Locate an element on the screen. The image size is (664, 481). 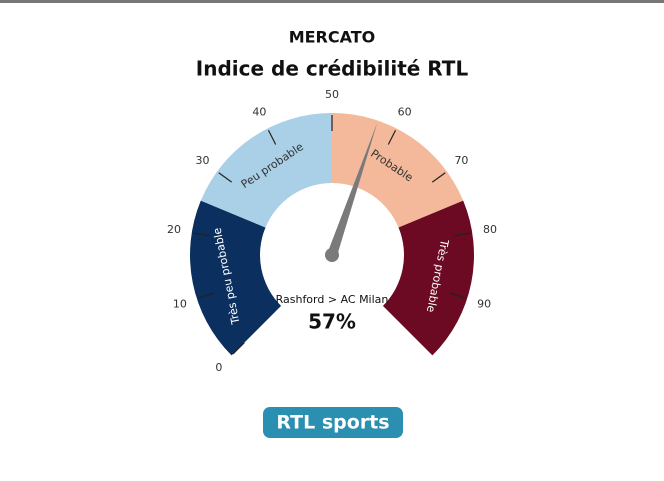
tick-label: 60 is located at coordinates (405, 111).